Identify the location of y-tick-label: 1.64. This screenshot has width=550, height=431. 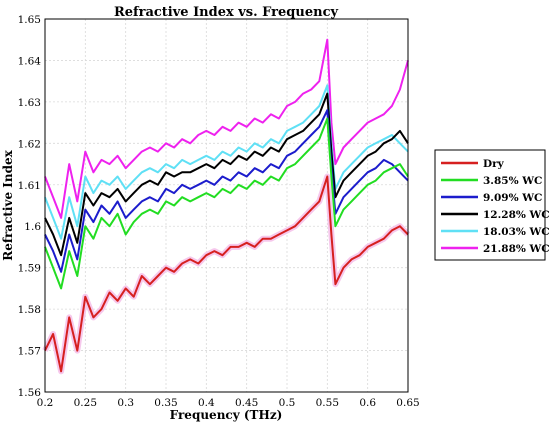
(30, 61).